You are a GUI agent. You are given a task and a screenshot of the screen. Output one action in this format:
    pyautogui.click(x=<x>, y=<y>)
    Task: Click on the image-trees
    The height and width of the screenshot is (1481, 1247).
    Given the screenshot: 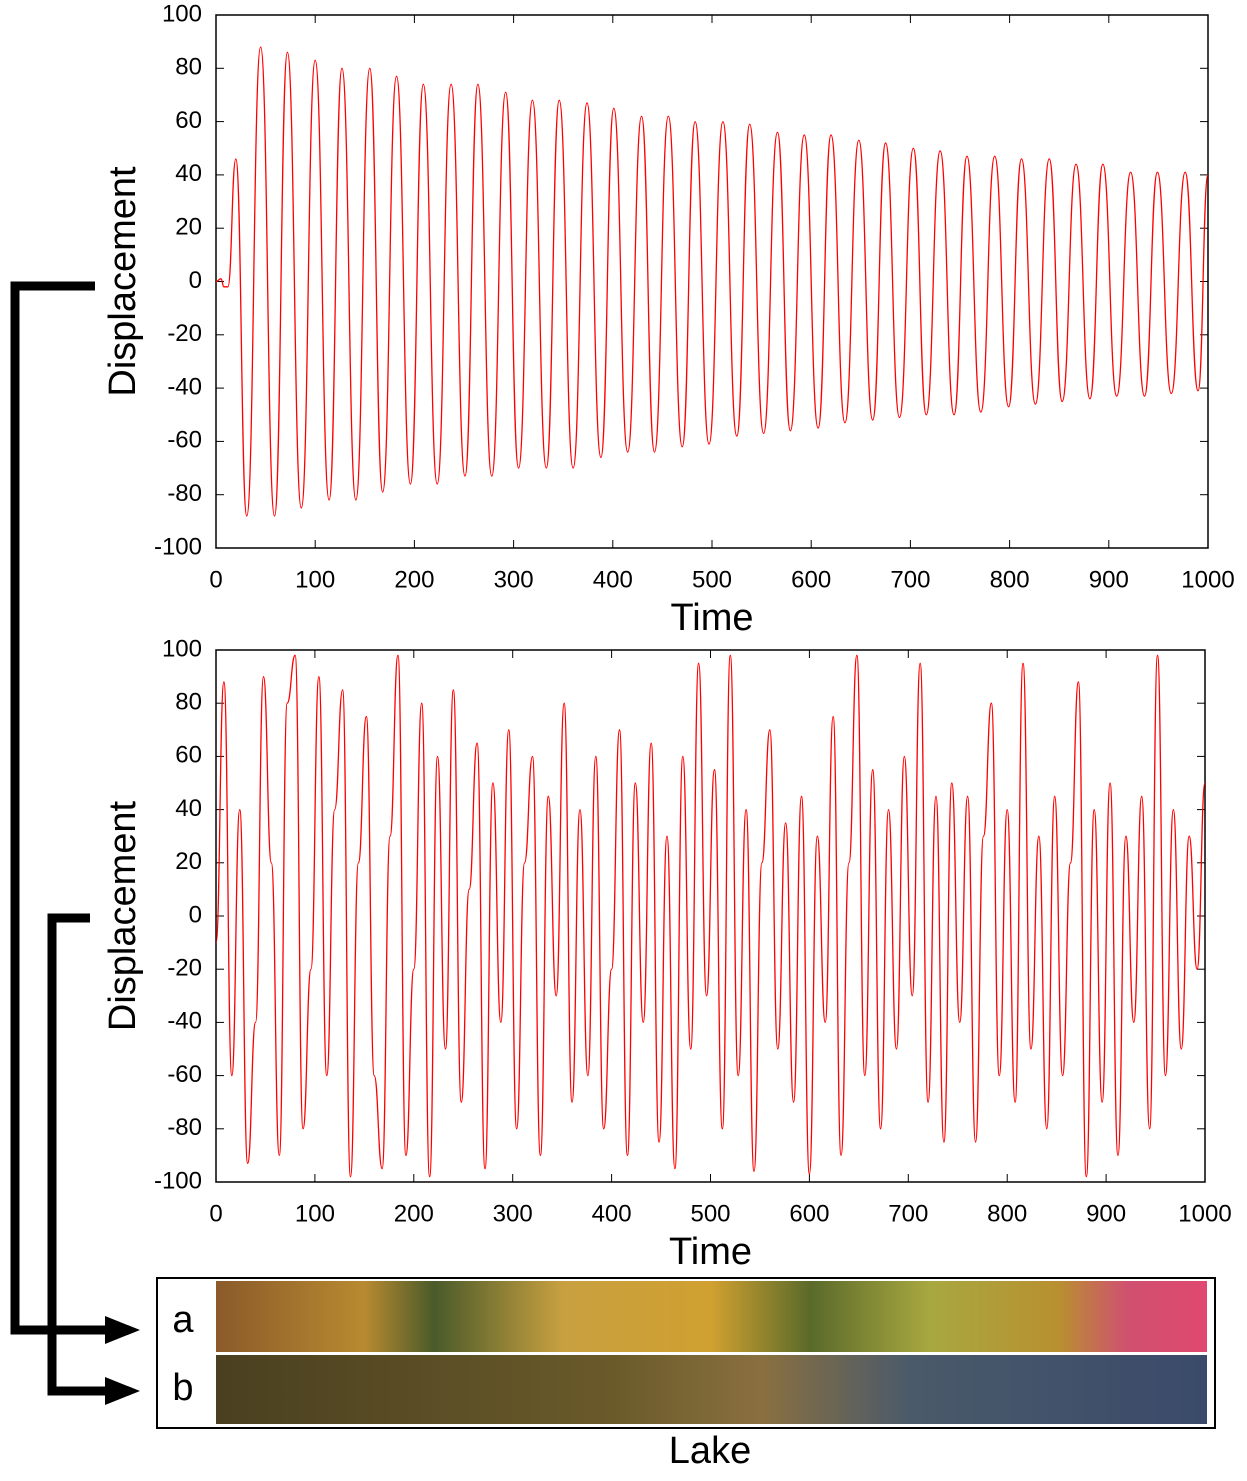 What is the action you would take?
    pyautogui.click(x=711, y=1316)
    